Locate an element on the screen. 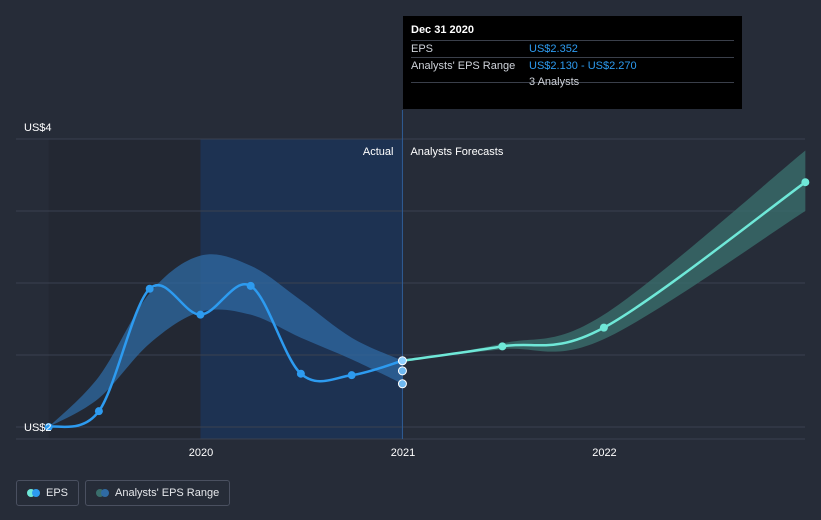 The height and width of the screenshot is (520, 821). x-tick-label: 2021 is located at coordinates (403, 453).